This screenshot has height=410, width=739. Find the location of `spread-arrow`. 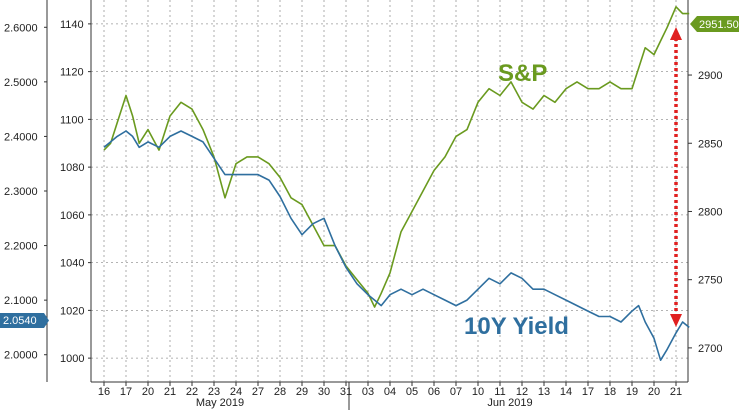

spread-arrow is located at coordinates (676, 177).